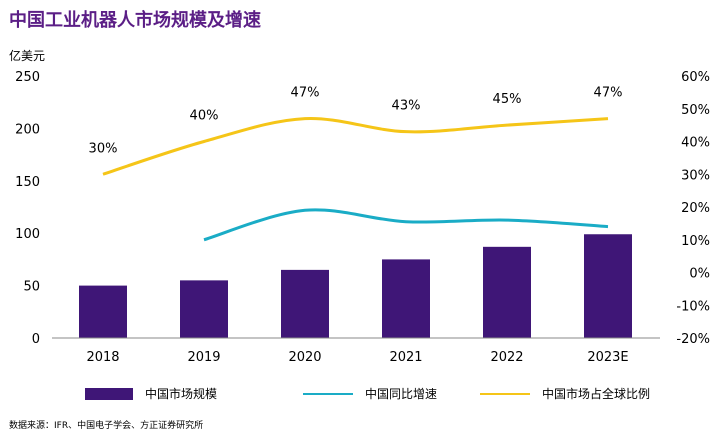 This screenshot has height=438, width=719. I want to click on y-right-tick-label: 30%, so click(695, 175).